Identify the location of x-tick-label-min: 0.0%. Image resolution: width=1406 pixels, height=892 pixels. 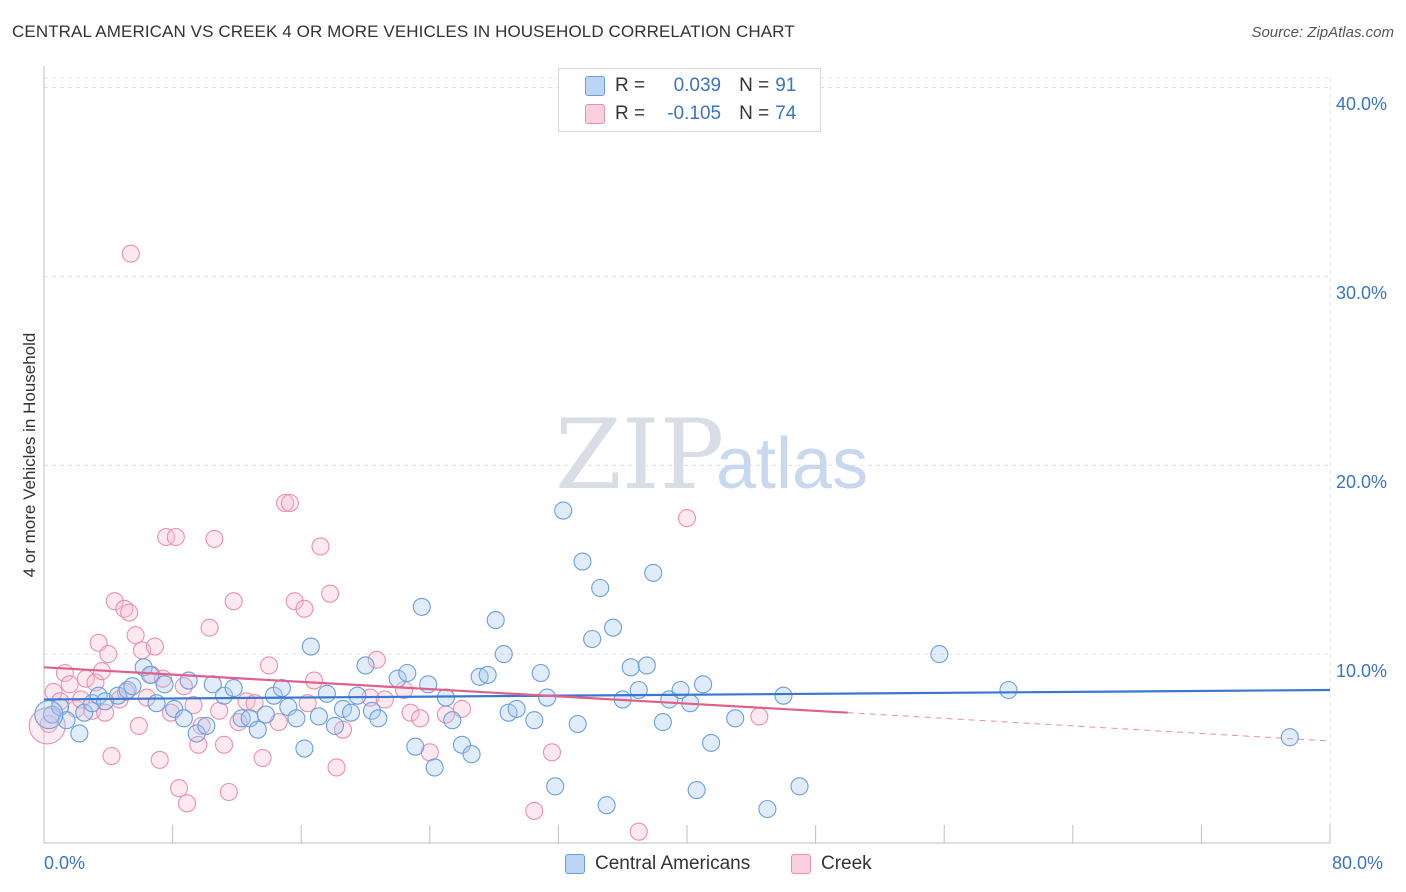
(65, 863).